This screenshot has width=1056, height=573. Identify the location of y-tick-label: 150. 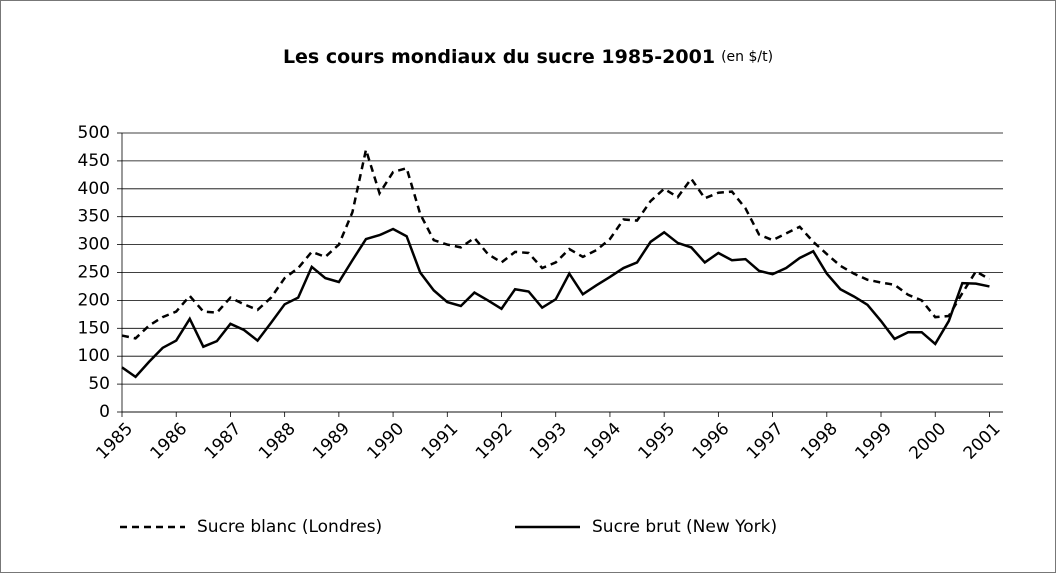
(94, 328).